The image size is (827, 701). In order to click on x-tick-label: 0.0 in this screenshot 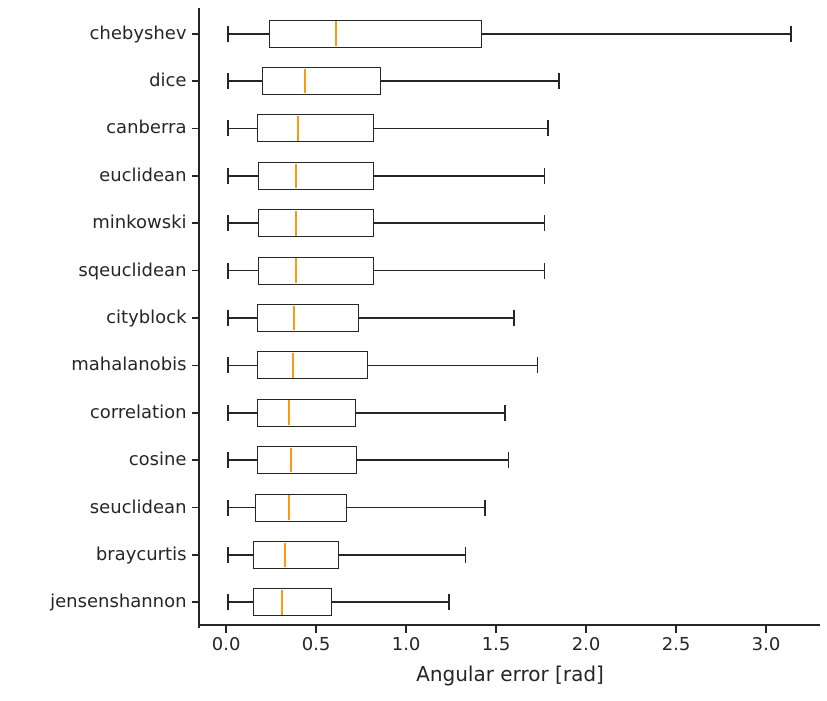, I will do `click(226, 644)`.